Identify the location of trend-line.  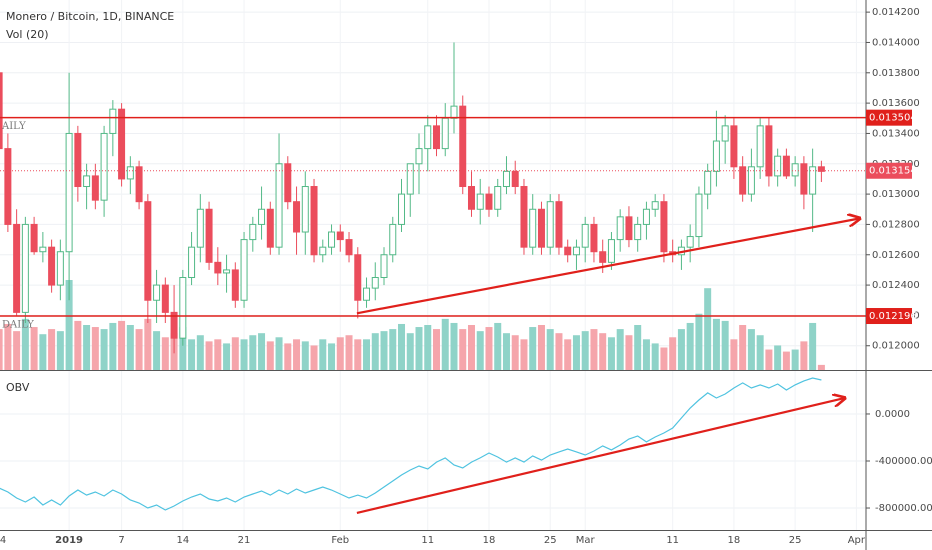
(608, 266).